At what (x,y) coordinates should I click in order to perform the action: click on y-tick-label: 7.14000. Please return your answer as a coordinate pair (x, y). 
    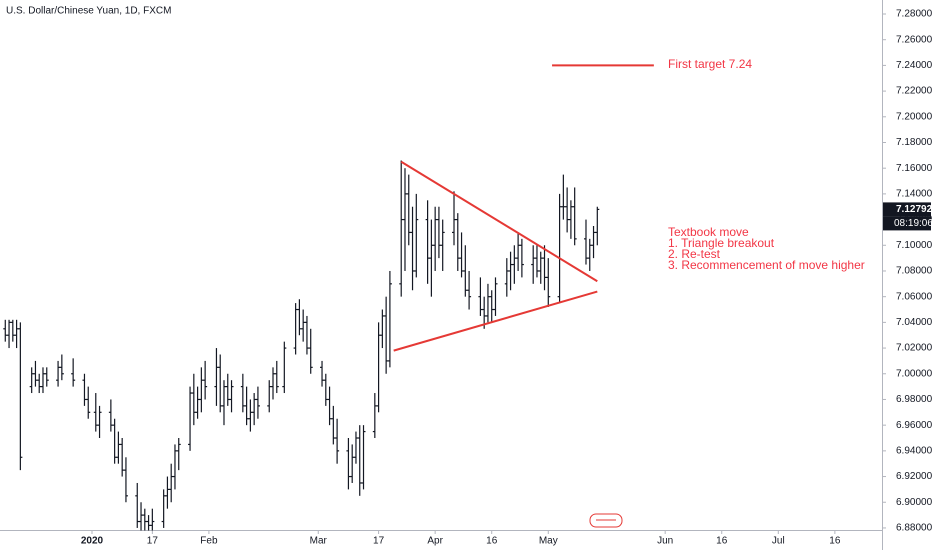
    Looking at the image, I should click on (914, 194).